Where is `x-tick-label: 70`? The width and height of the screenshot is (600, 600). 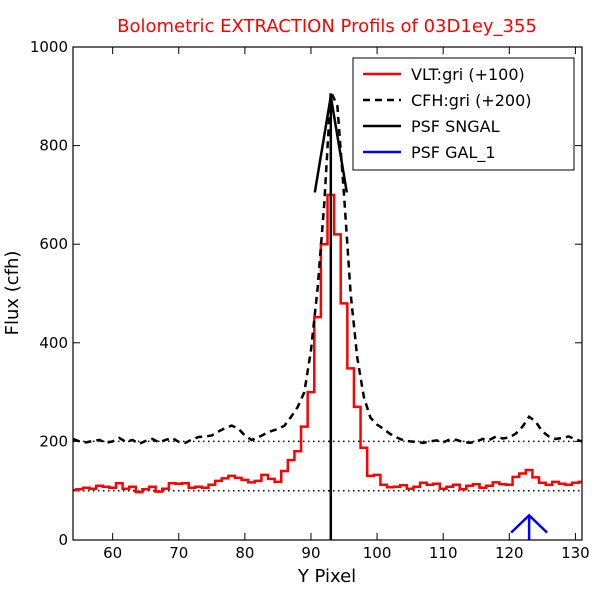
x-tick-label: 70 is located at coordinates (178, 553).